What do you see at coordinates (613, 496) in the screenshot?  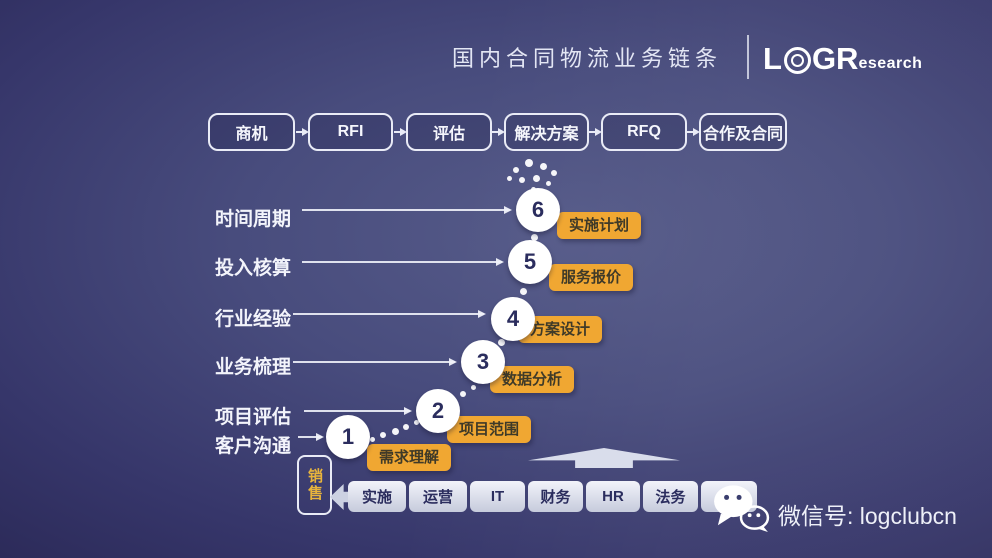 I see `dept-hr: HR` at bounding box center [613, 496].